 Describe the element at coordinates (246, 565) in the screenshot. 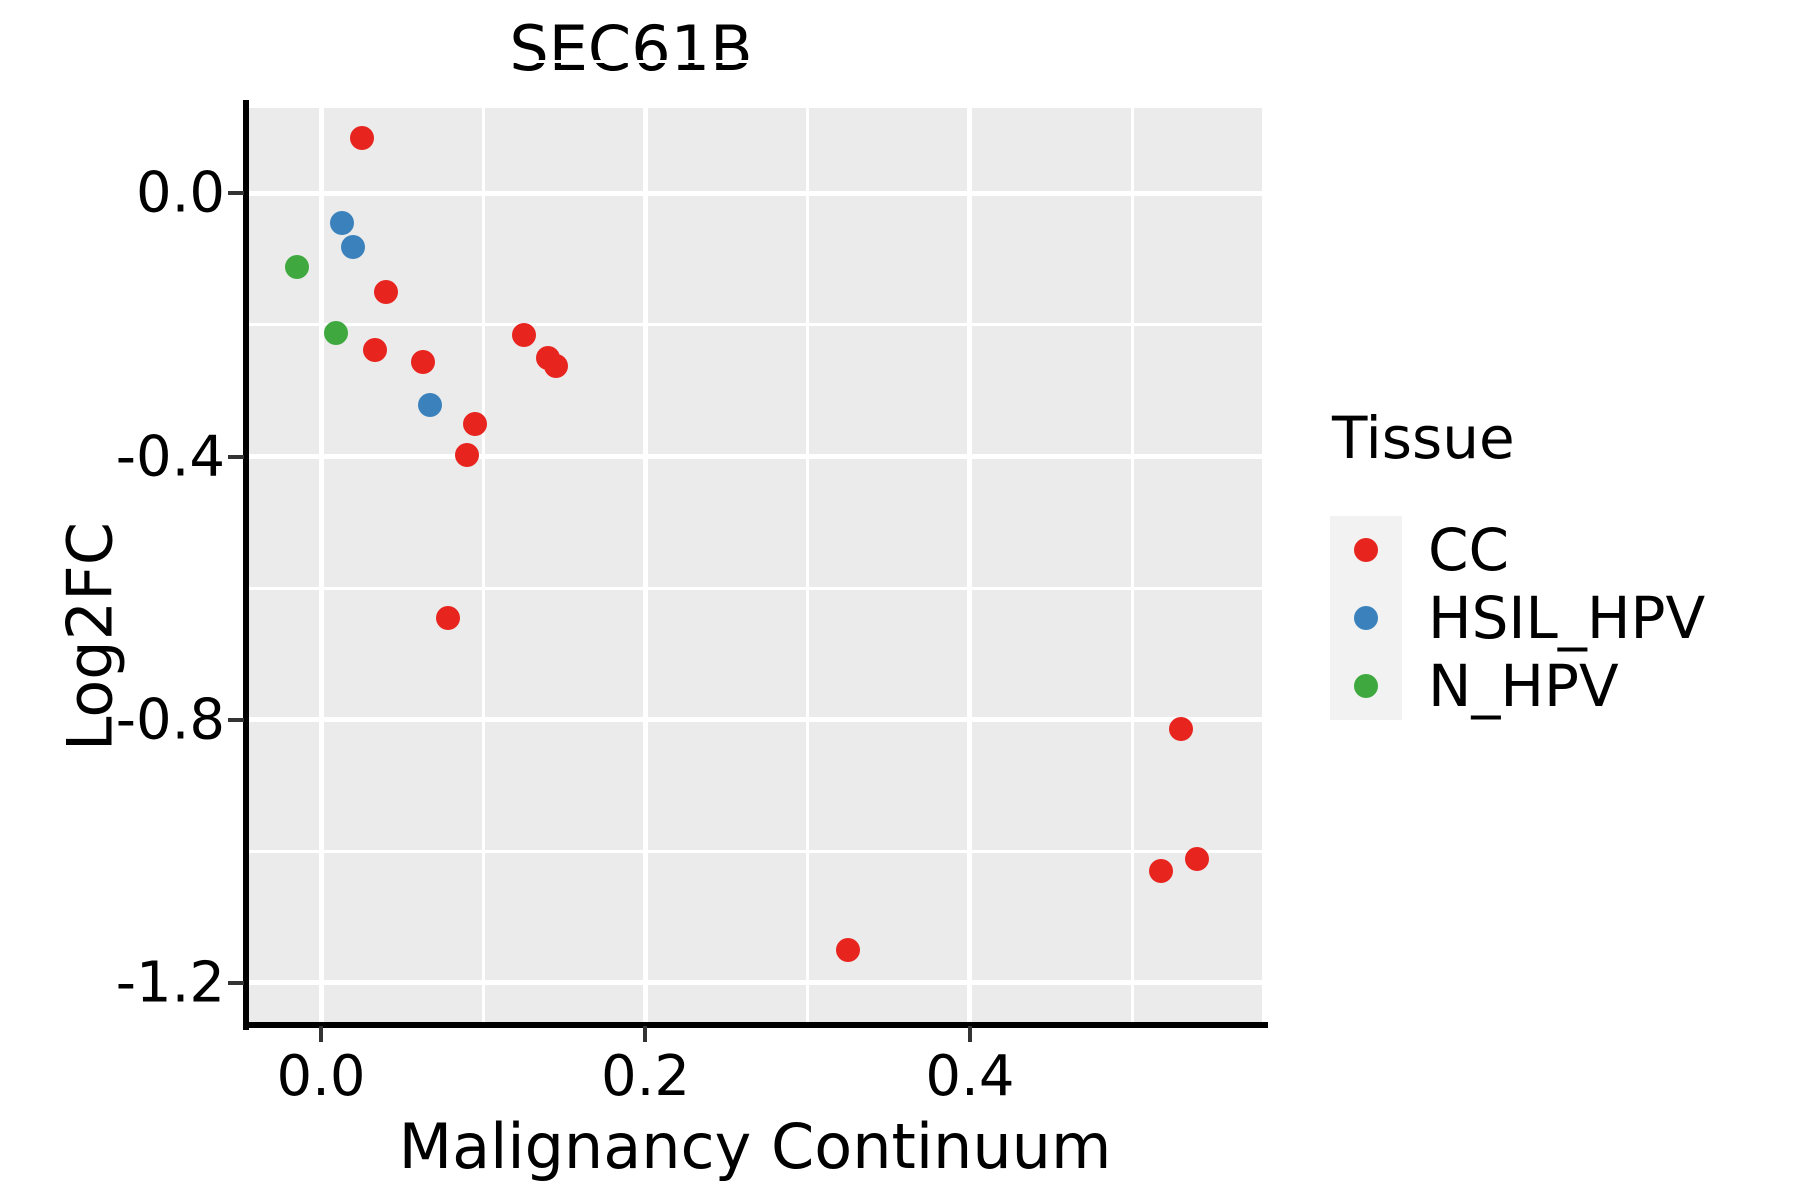

I see `y-axis-line` at that location.